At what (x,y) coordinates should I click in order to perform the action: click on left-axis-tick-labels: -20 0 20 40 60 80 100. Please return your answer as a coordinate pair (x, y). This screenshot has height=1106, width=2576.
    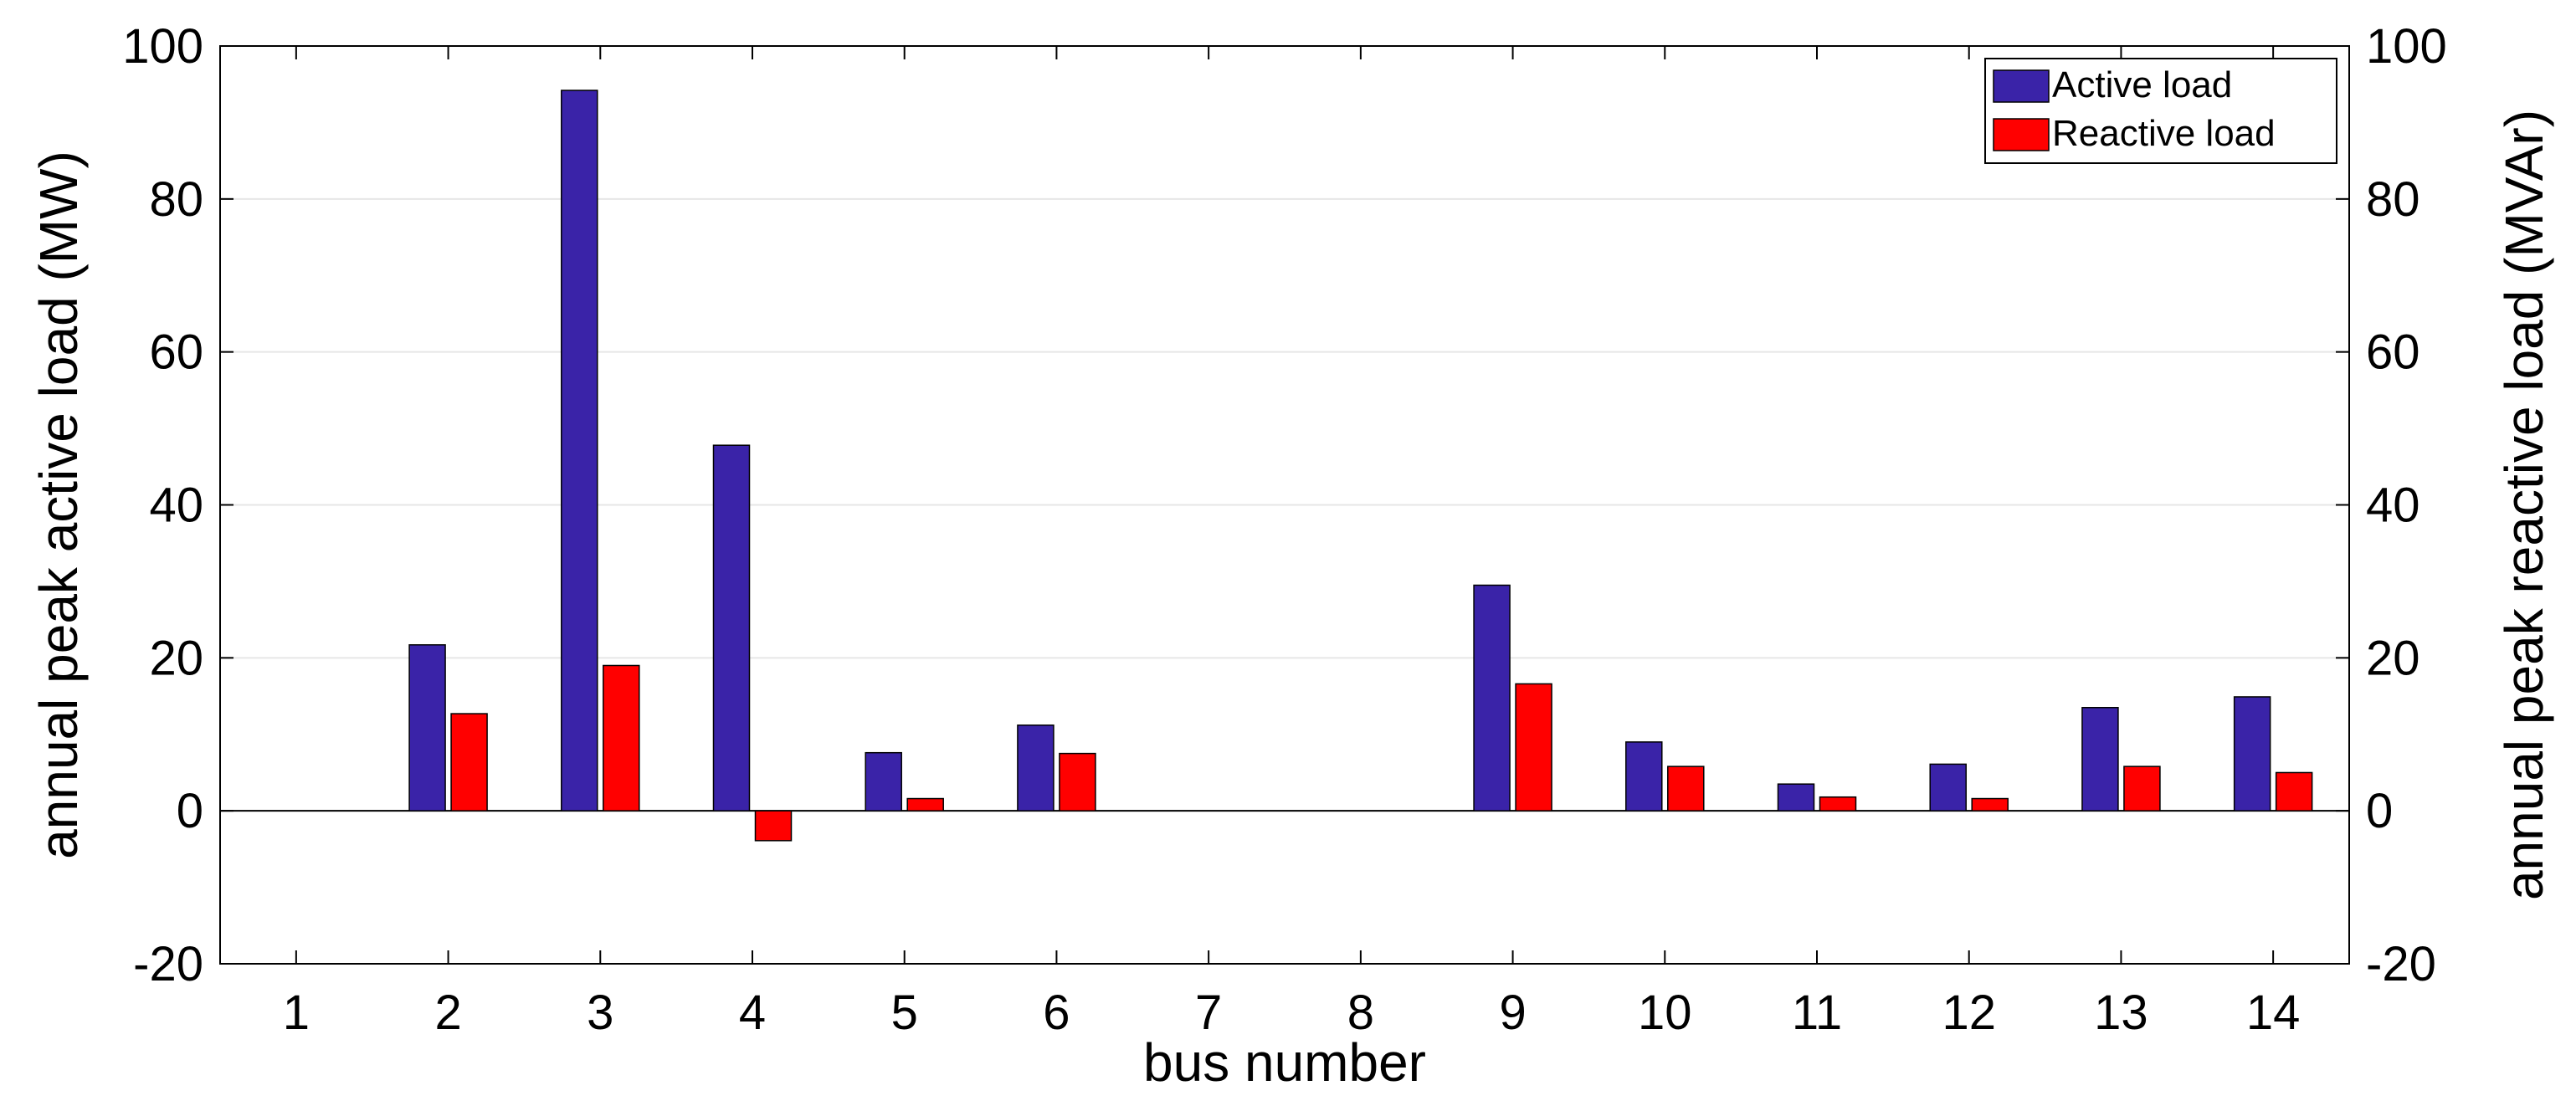
    Looking at the image, I should click on (162, 505).